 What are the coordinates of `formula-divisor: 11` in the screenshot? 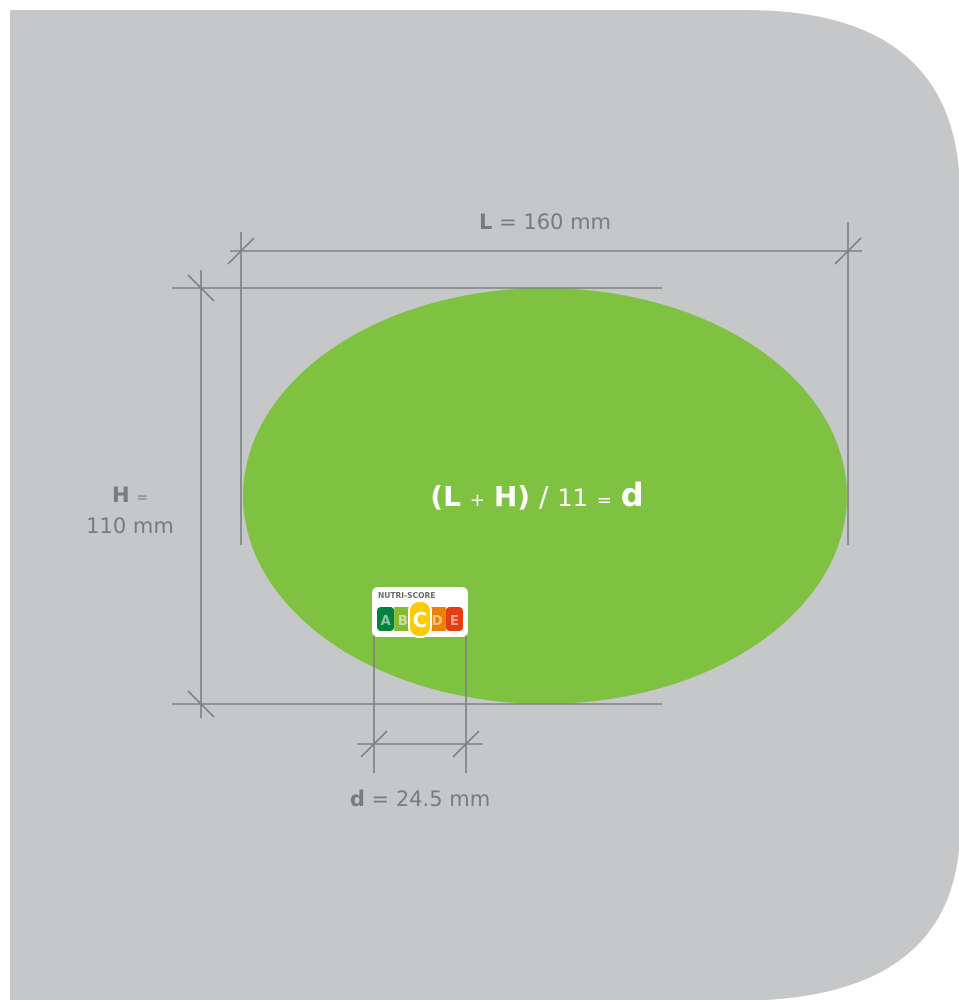 It's located at (572, 498).